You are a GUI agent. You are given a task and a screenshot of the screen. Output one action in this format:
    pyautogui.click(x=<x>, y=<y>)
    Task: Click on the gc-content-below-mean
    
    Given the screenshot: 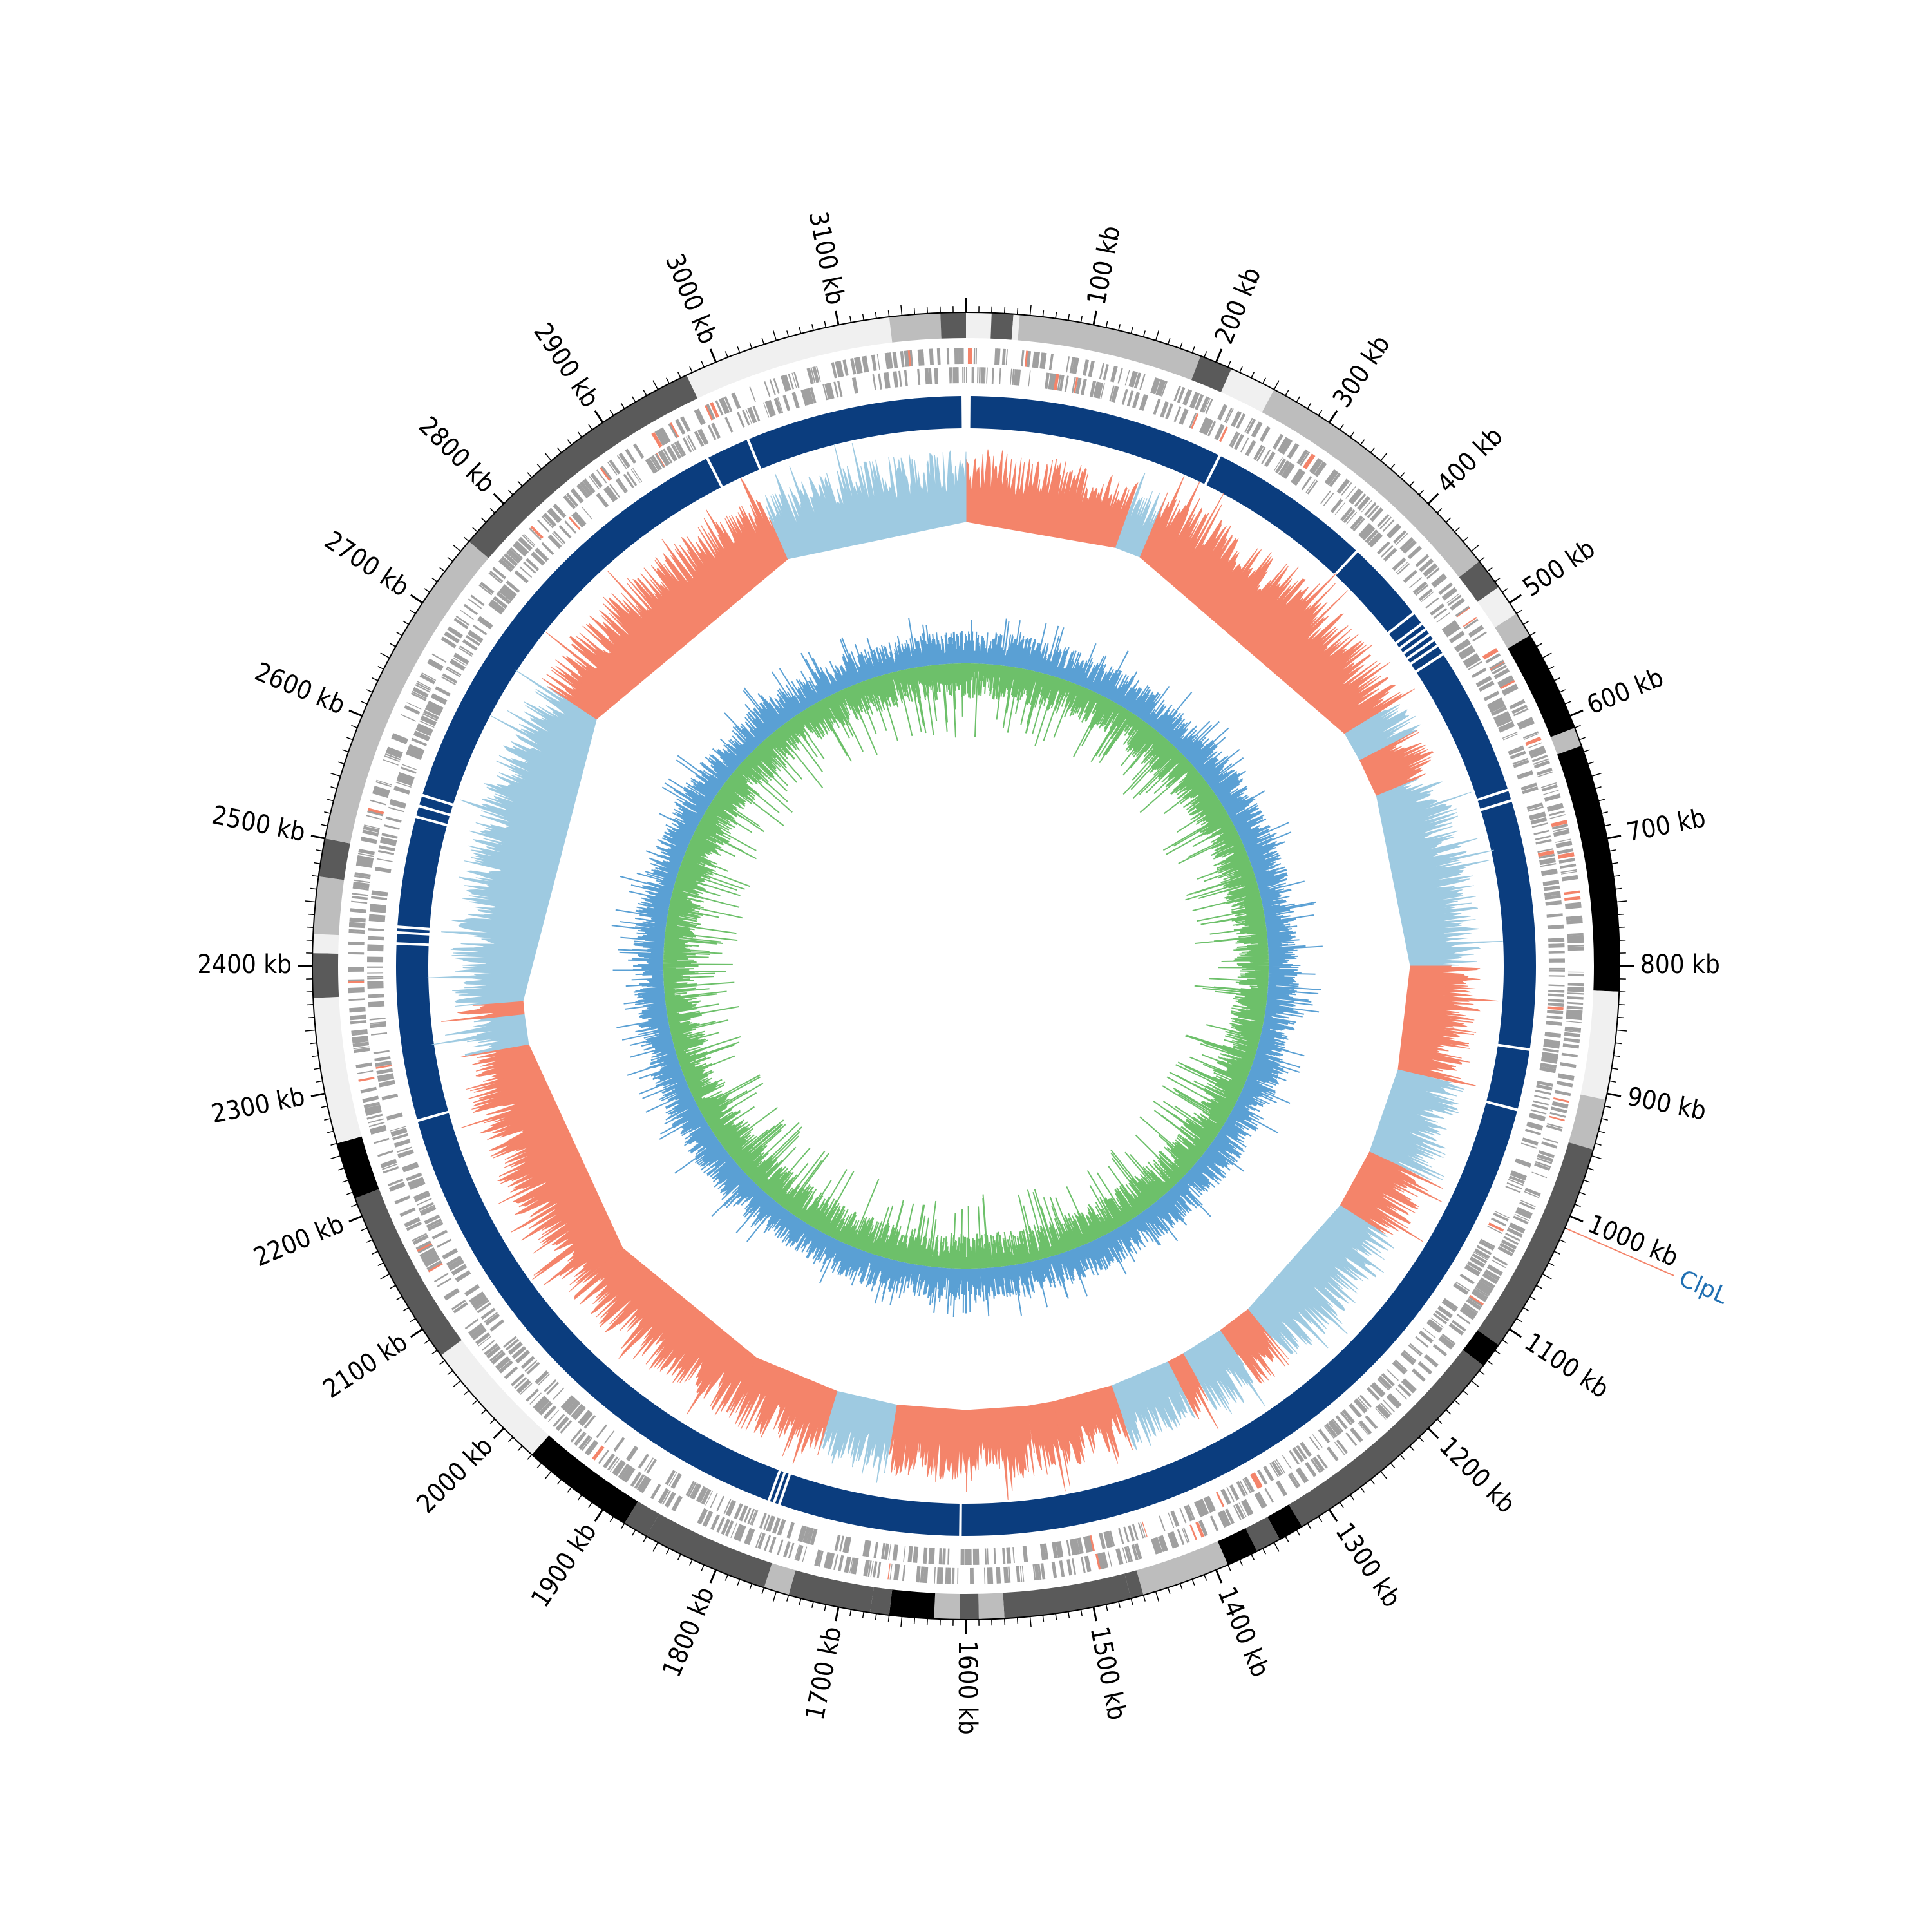 What is the action you would take?
    pyautogui.click(x=966, y=966)
    